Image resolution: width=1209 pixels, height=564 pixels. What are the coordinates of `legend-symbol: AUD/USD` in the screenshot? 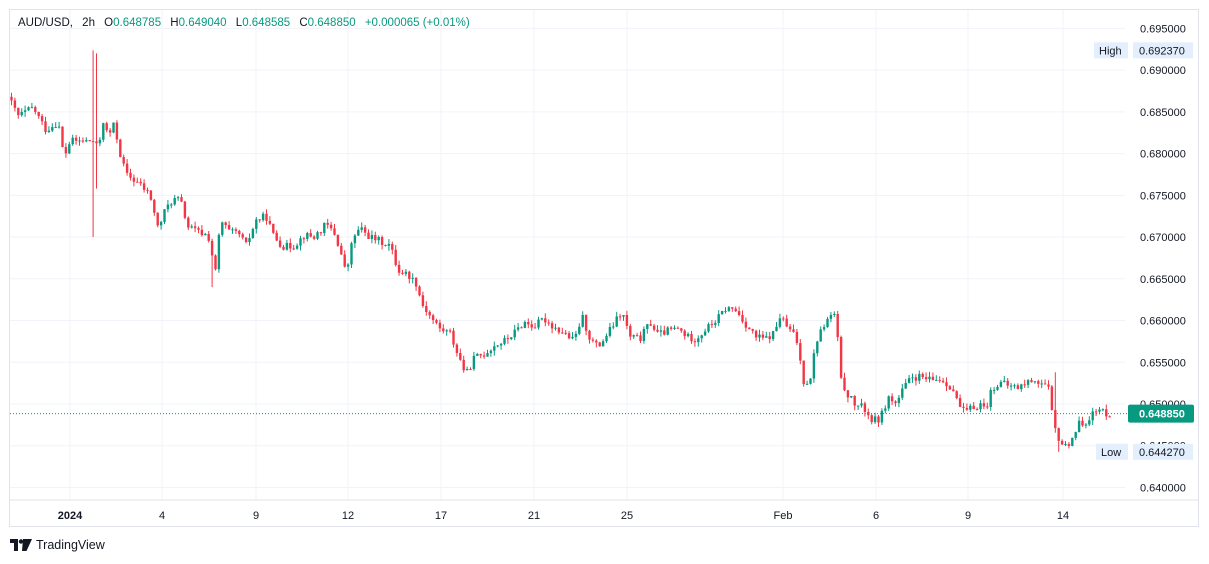 It's located at (44, 23).